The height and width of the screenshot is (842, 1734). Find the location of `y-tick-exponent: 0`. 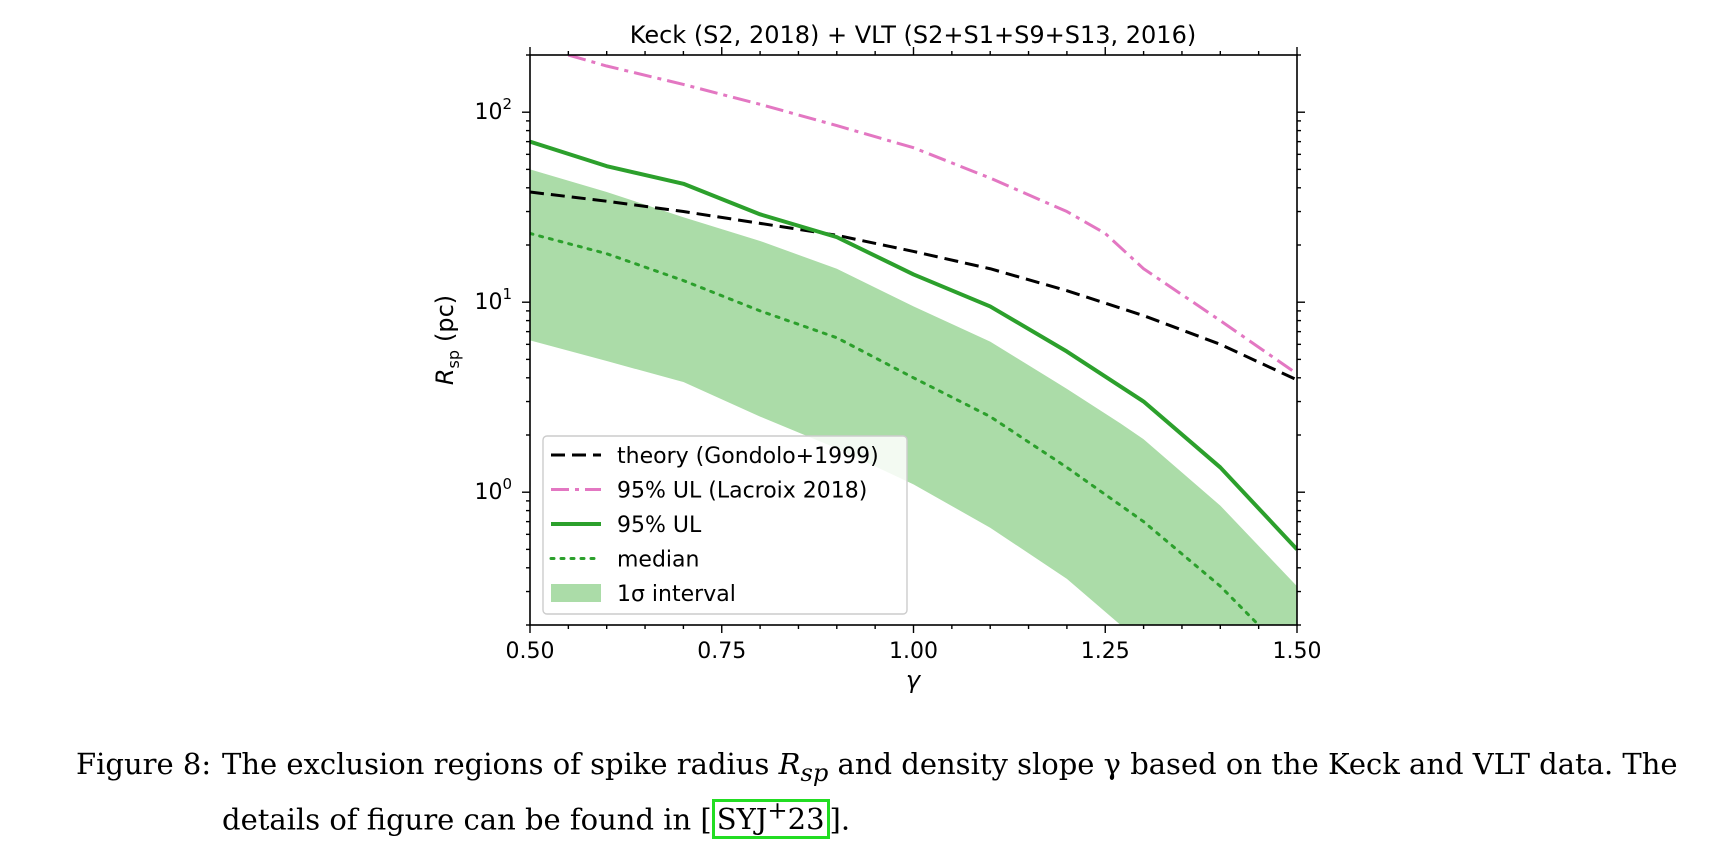

y-tick-exponent: 0 is located at coordinates (507, 484).